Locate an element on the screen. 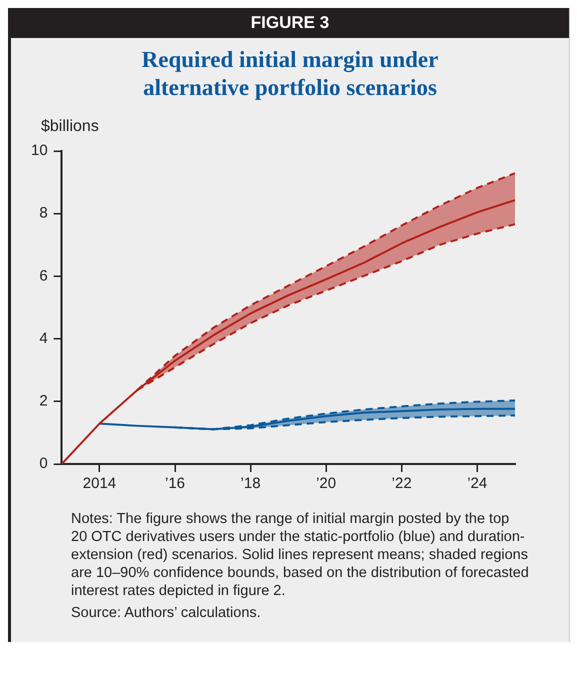 The width and height of the screenshot is (577, 698). source-note: Source: Authors’ calculations. is located at coordinates (166, 613).